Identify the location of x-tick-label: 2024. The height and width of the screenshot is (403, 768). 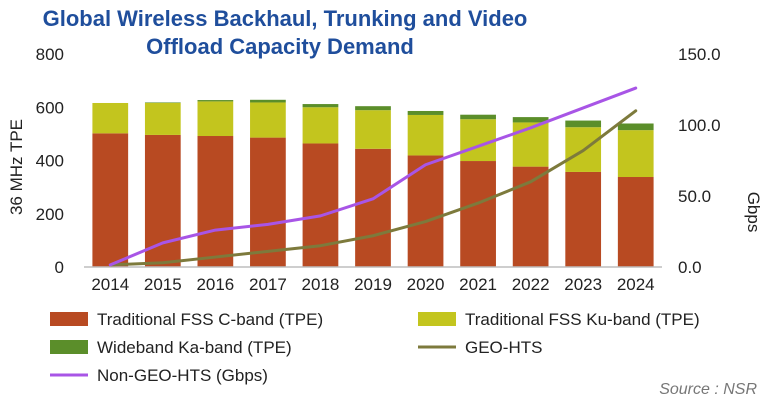
(636, 284).